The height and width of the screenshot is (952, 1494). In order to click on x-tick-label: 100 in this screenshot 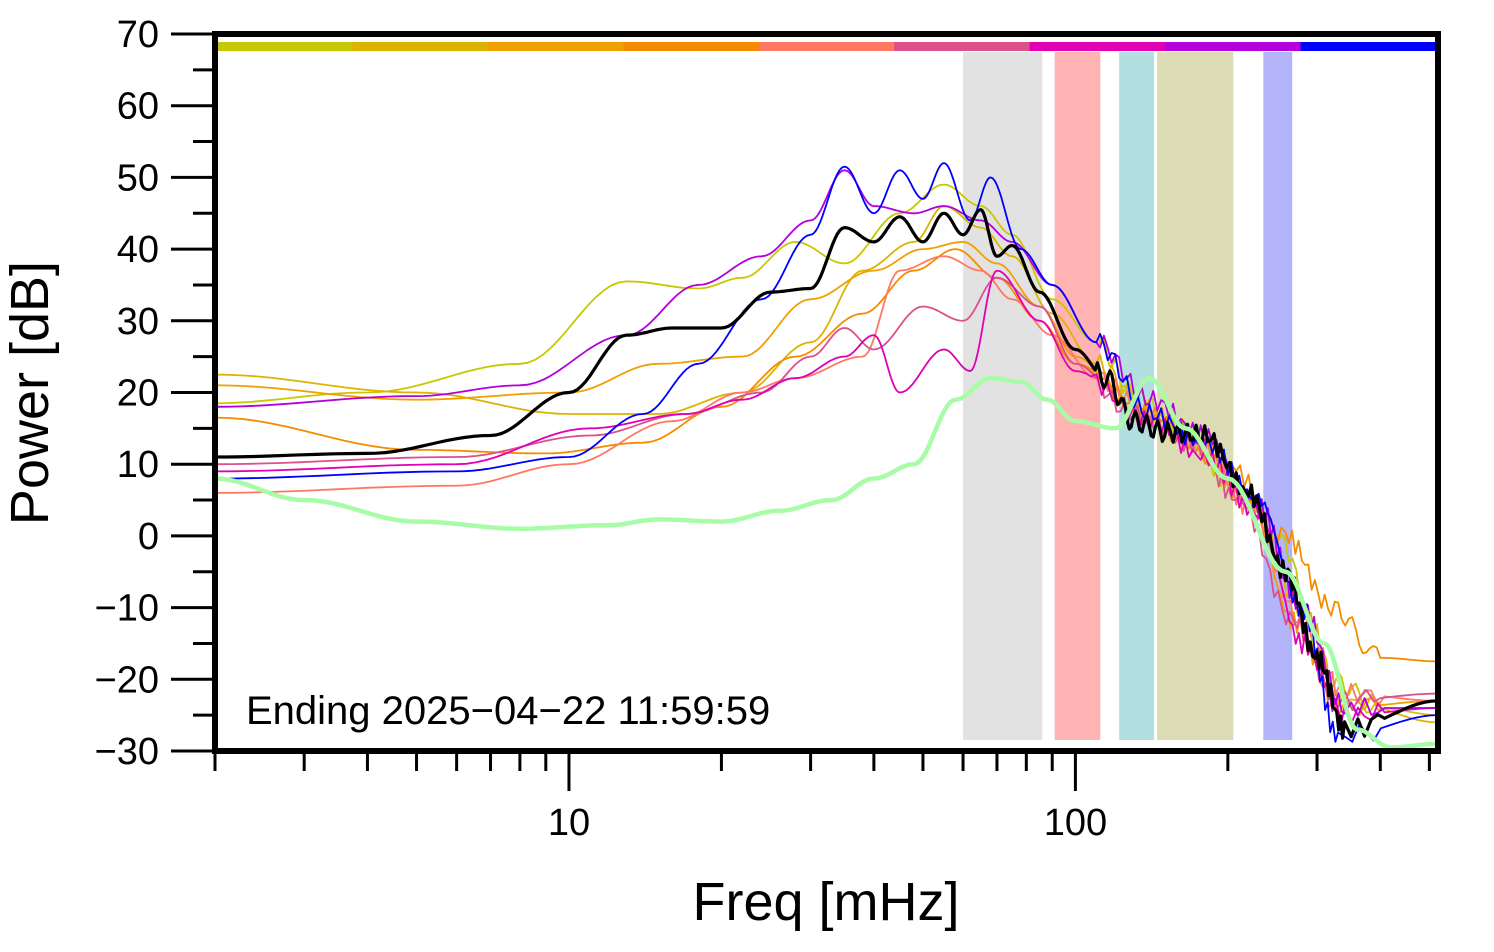, I will do `click(1075, 823)`.